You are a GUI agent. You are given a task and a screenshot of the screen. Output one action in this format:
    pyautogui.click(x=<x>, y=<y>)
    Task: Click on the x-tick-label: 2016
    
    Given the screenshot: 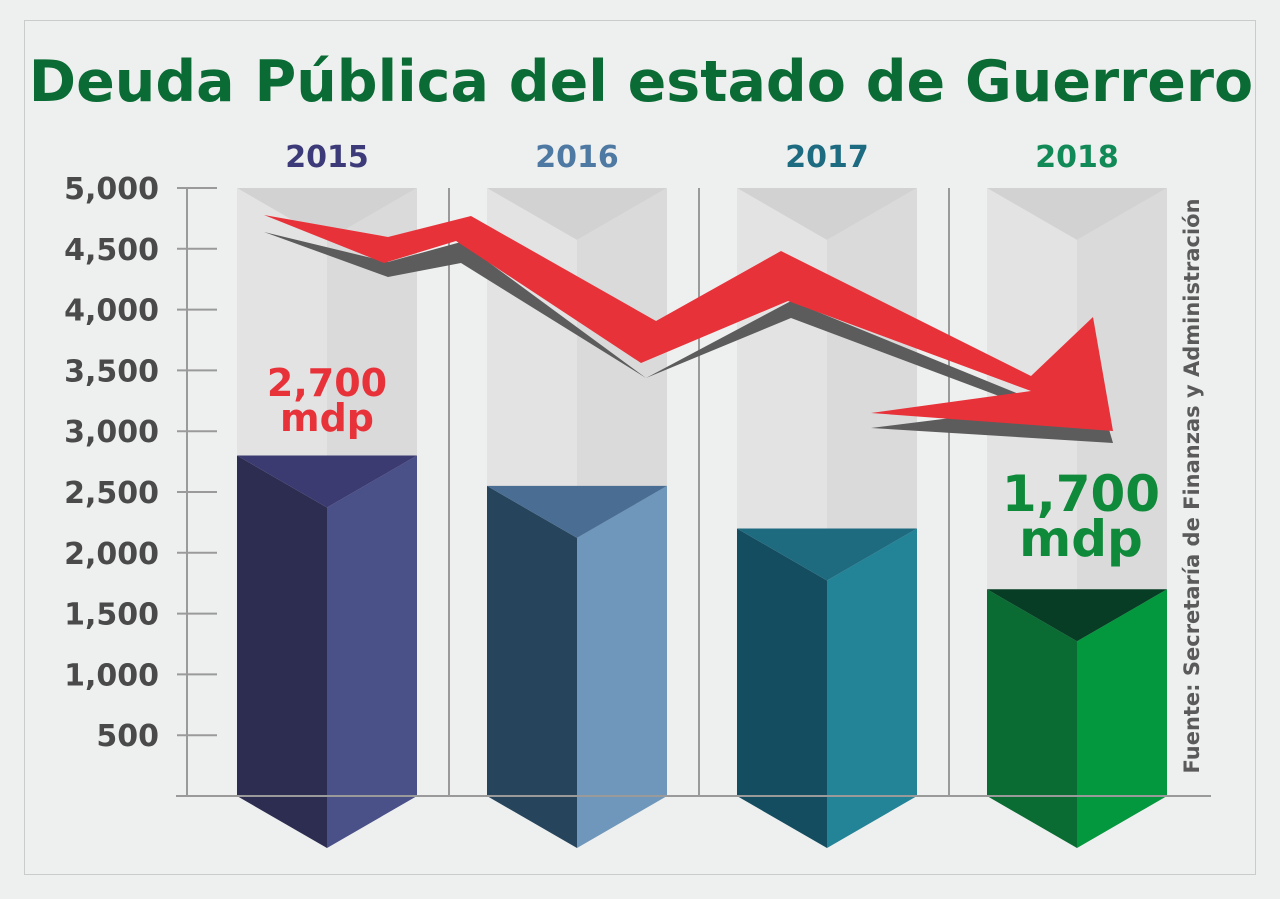 What is the action you would take?
    pyautogui.click(x=577, y=157)
    